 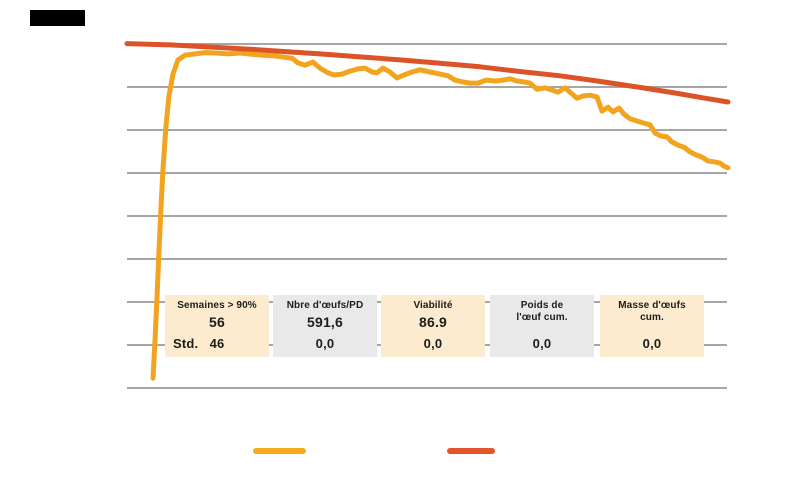 I want to click on title-bar, so click(x=57, y=18).